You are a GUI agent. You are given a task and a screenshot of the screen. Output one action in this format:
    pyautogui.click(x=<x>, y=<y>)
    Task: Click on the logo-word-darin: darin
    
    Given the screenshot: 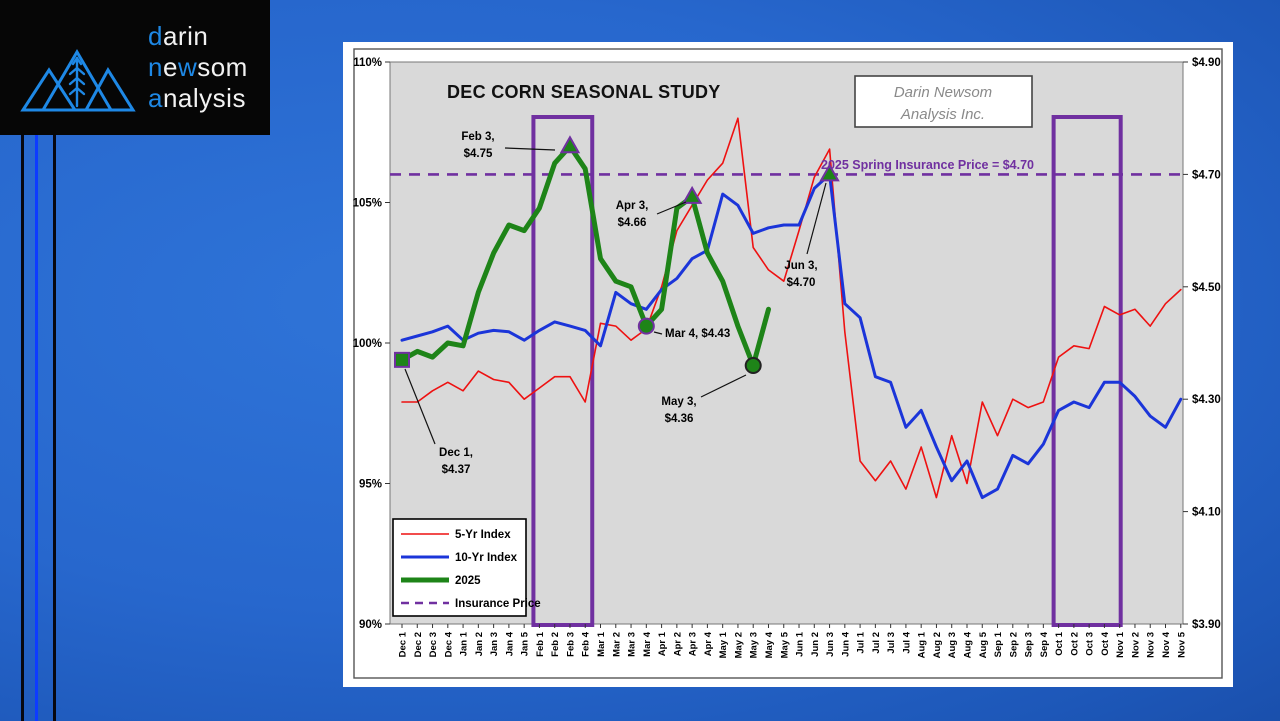 What is the action you would take?
    pyautogui.click(x=198, y=36)
    